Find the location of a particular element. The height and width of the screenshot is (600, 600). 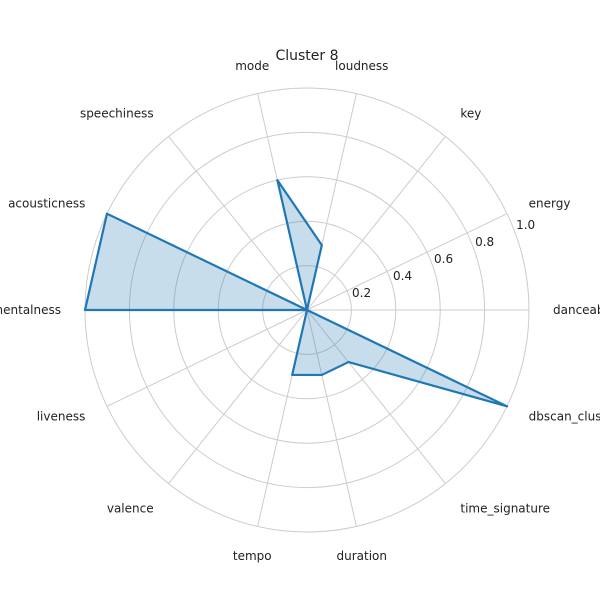

category-label-instrumentalness: instrumentalness is located at coordinates (30, 310).